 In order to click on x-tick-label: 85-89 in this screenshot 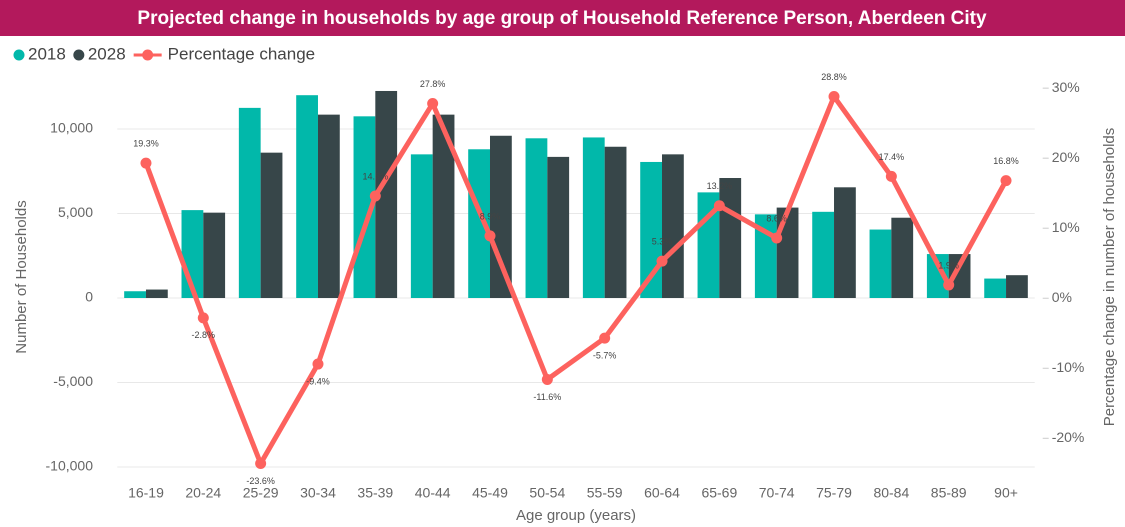, I will do `click(949, 493)`.